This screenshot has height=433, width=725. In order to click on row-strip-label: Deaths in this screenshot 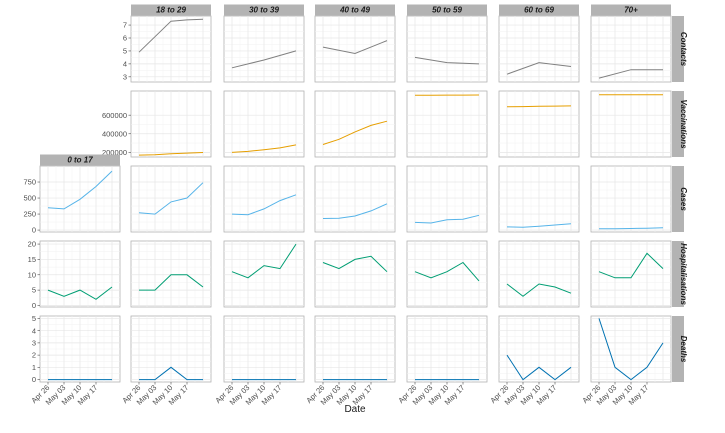, I will do `click(683, 349)`.